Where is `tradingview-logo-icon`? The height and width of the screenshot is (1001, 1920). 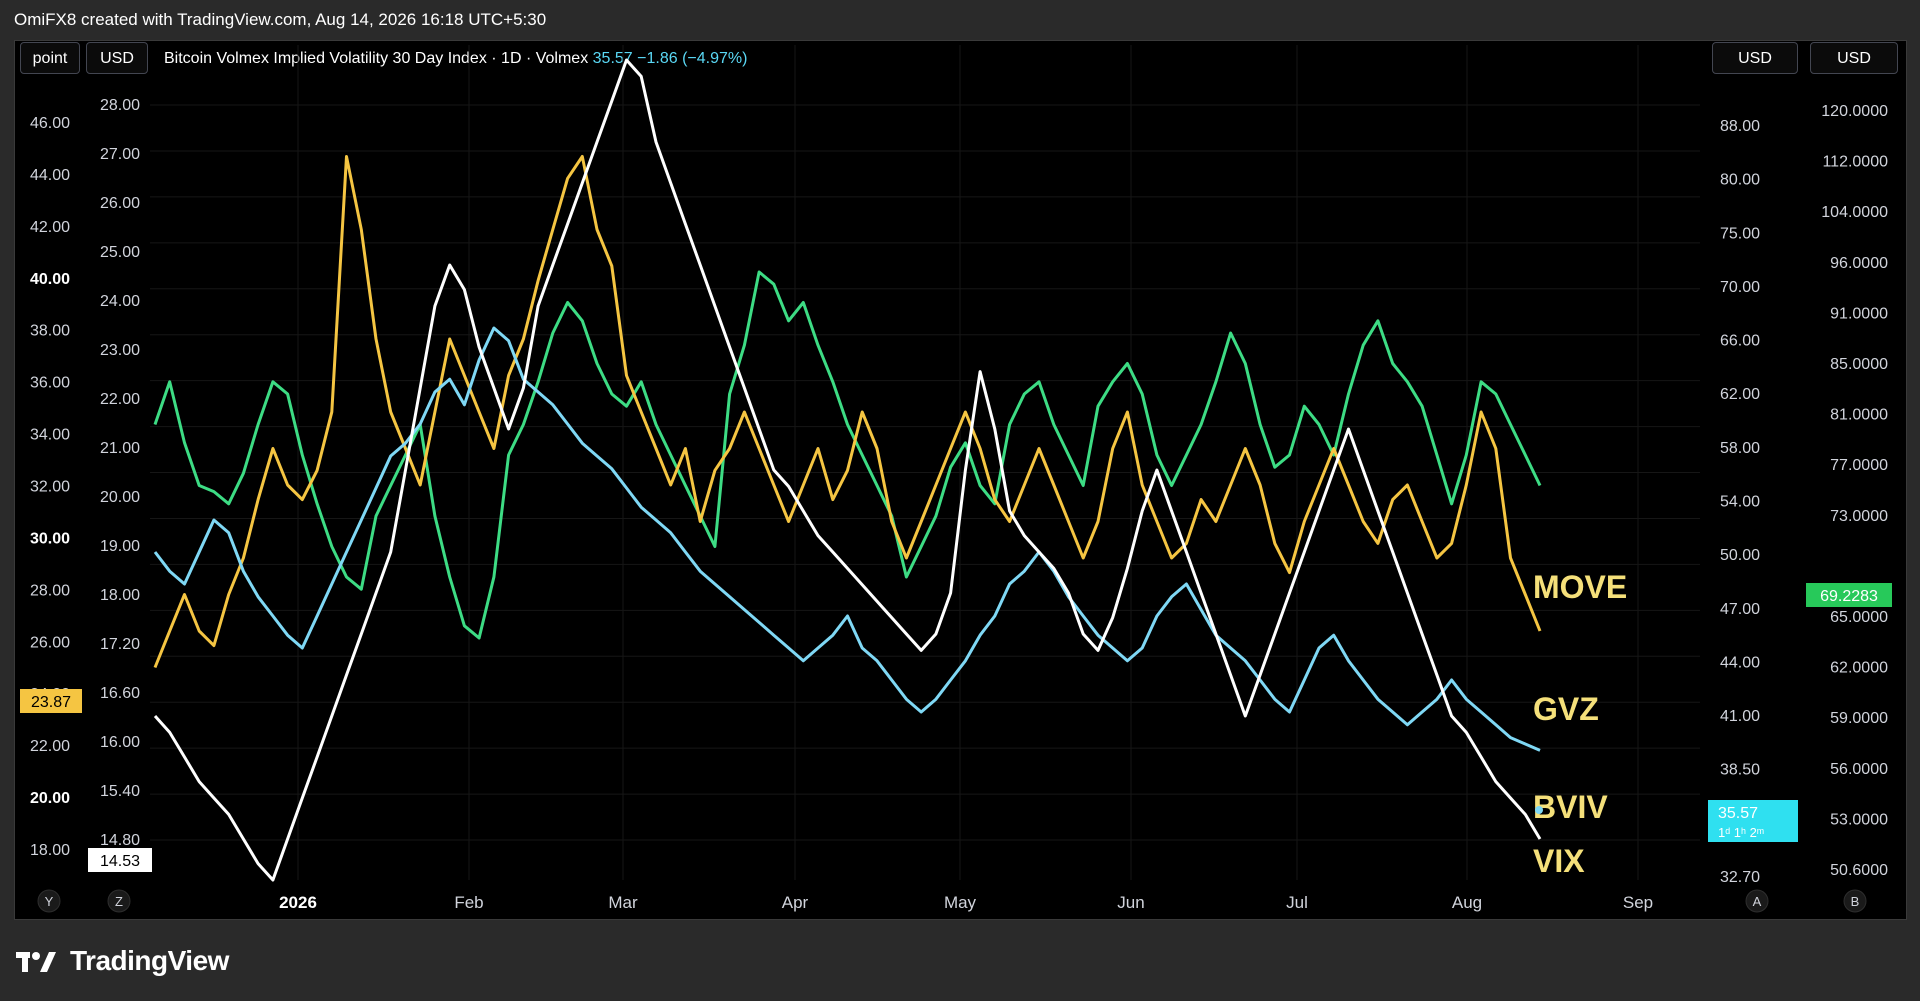
tradingview-logo-icon is located at coordinates (36, 962).